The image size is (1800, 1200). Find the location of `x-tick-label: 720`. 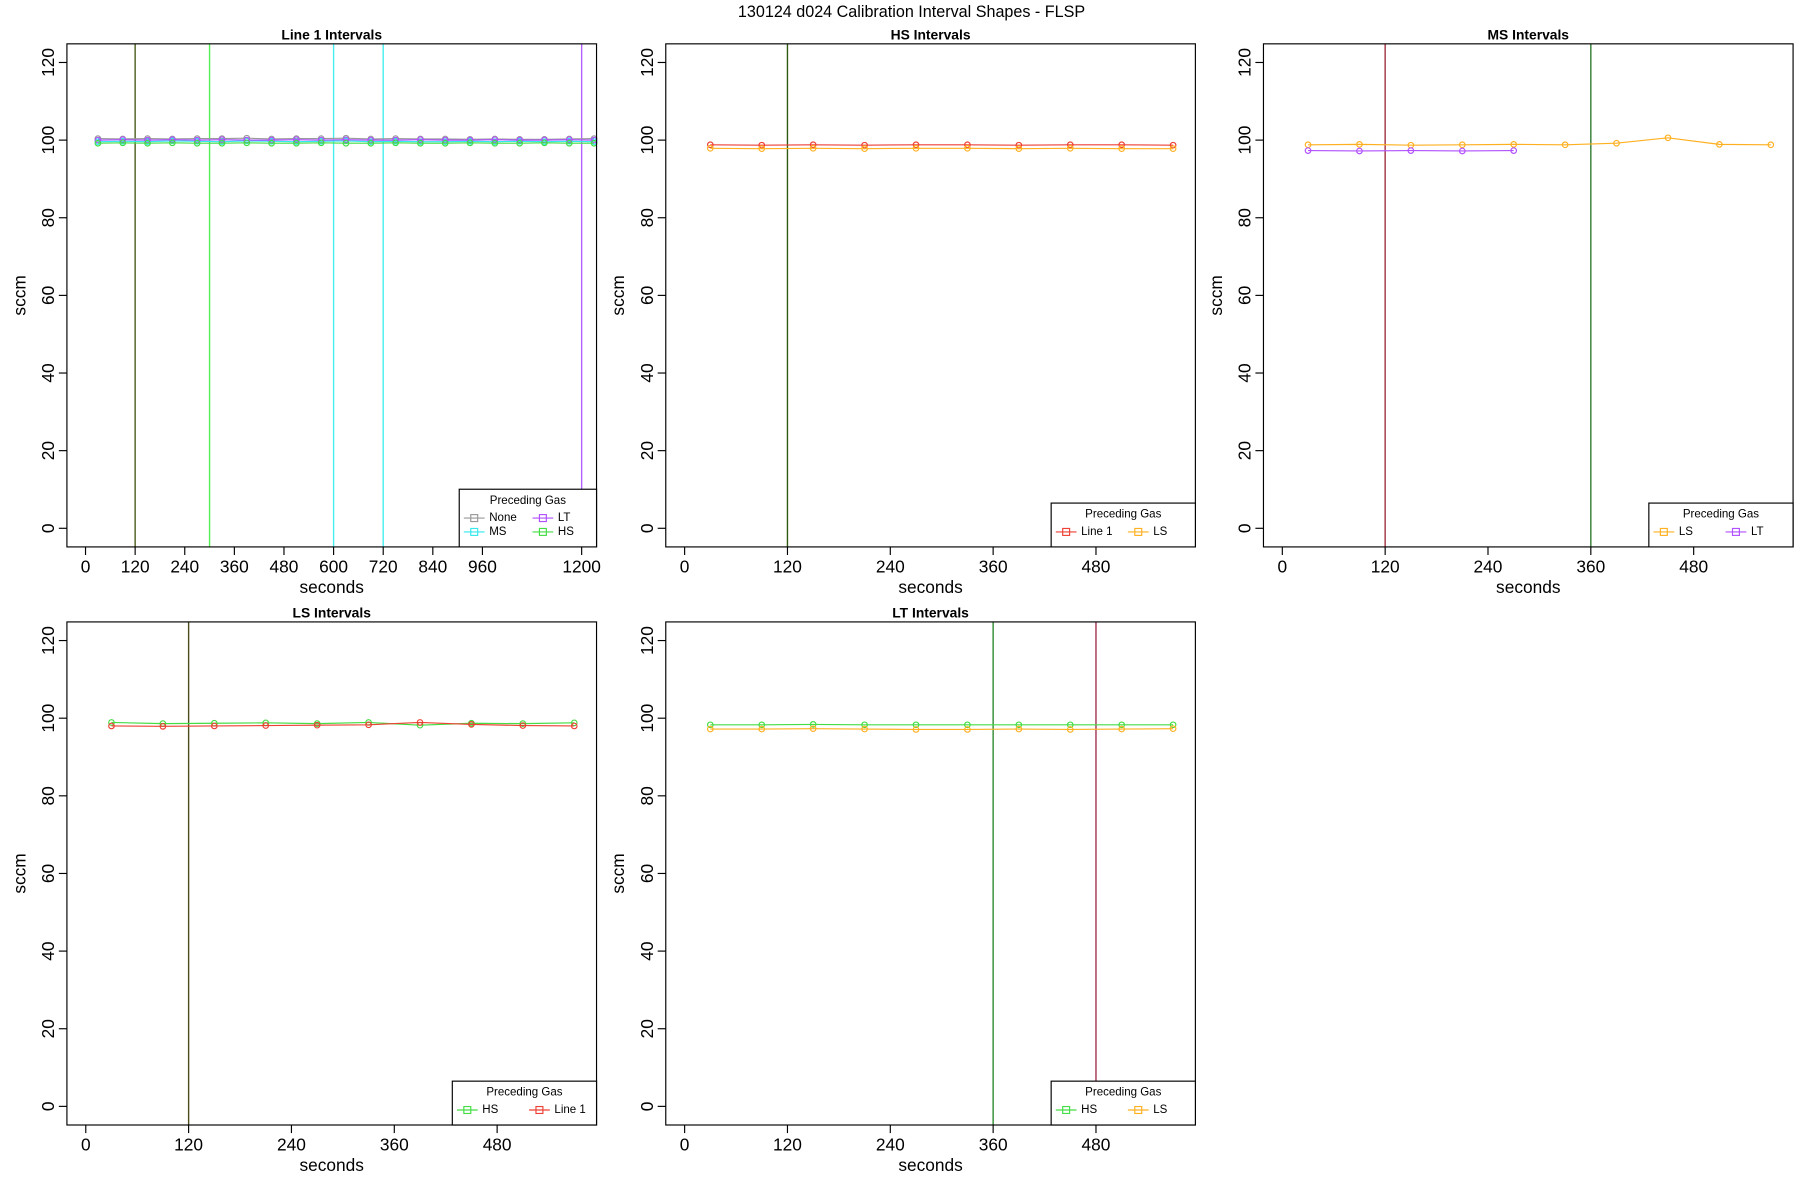

x-tick-label: 720 is located at coordinates (383, 566).